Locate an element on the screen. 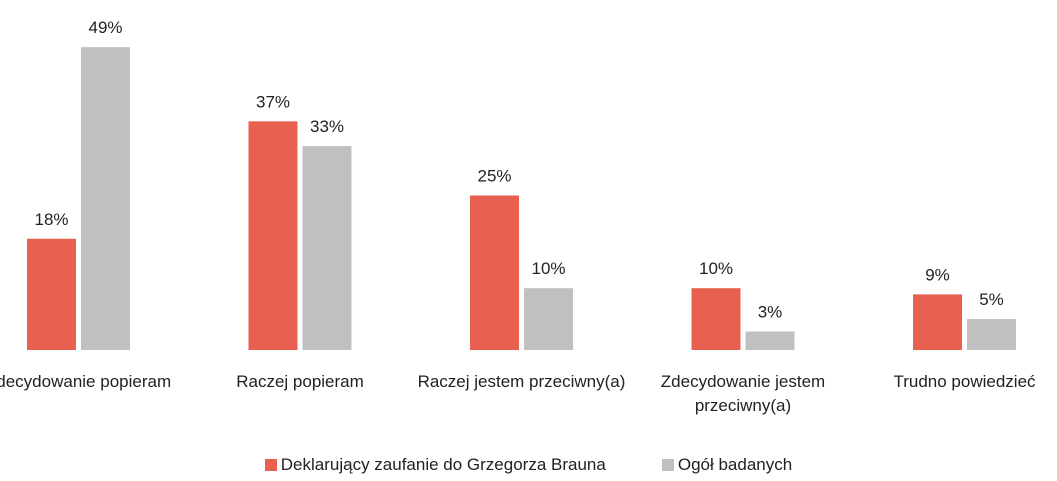  value-label: 5% is located at coordinates (991, 299).